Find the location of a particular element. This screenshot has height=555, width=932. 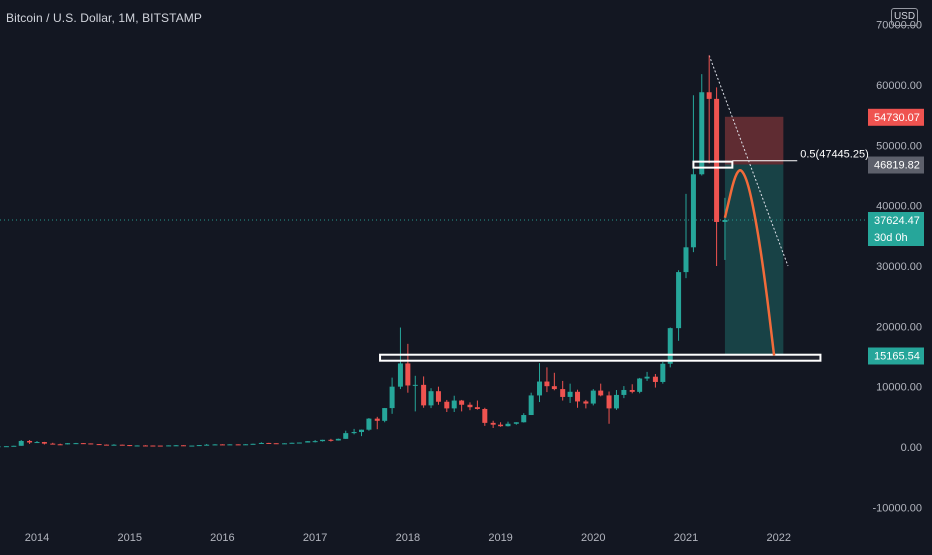

time-axis: 2014 2015 2016 2017 2018 2019 2020 2021 2022 is located at coordinates (408, 538).